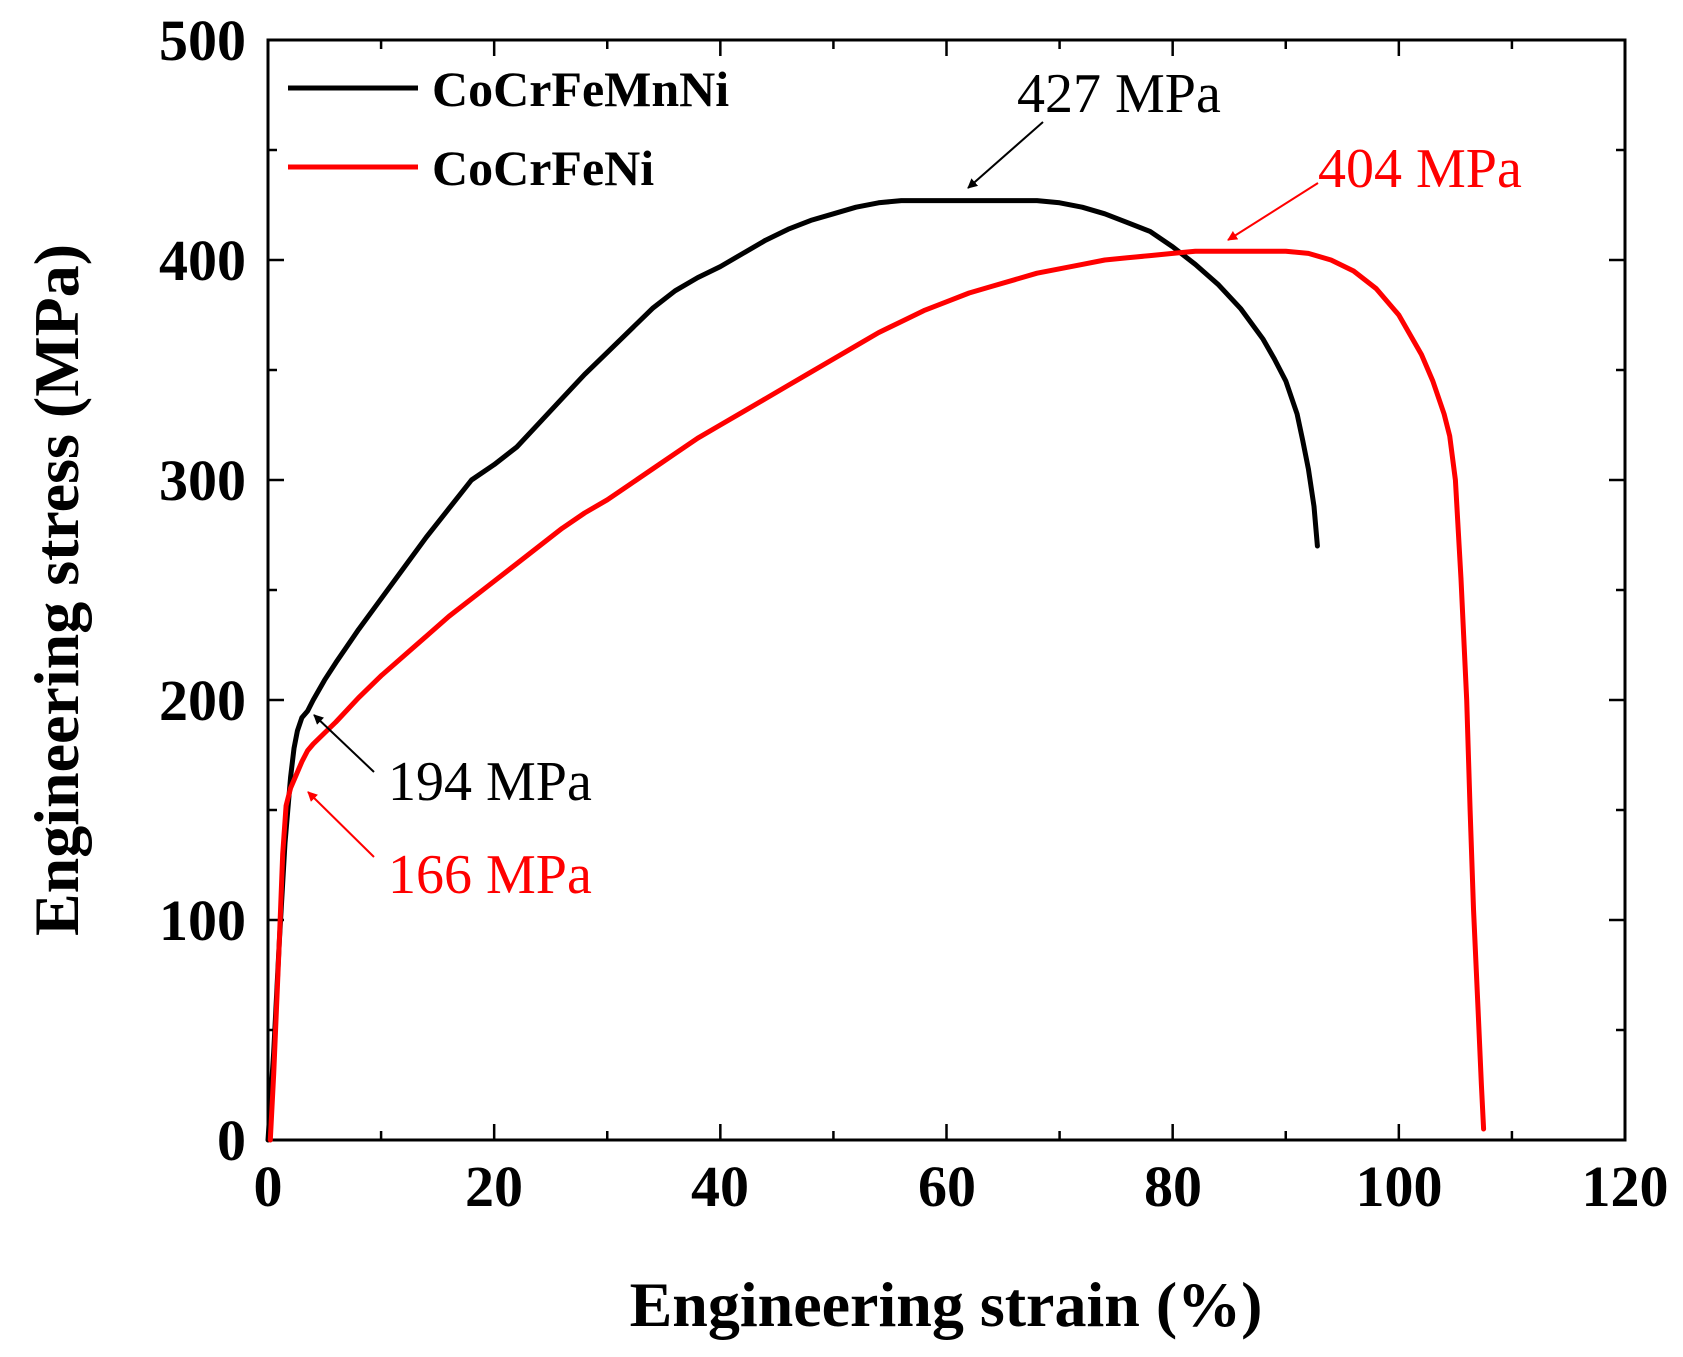  What do you see at coordinates (1399, 1186) in the screenshot?
I see `x-tick-label: 100` at bounding box center [1399, 1186].